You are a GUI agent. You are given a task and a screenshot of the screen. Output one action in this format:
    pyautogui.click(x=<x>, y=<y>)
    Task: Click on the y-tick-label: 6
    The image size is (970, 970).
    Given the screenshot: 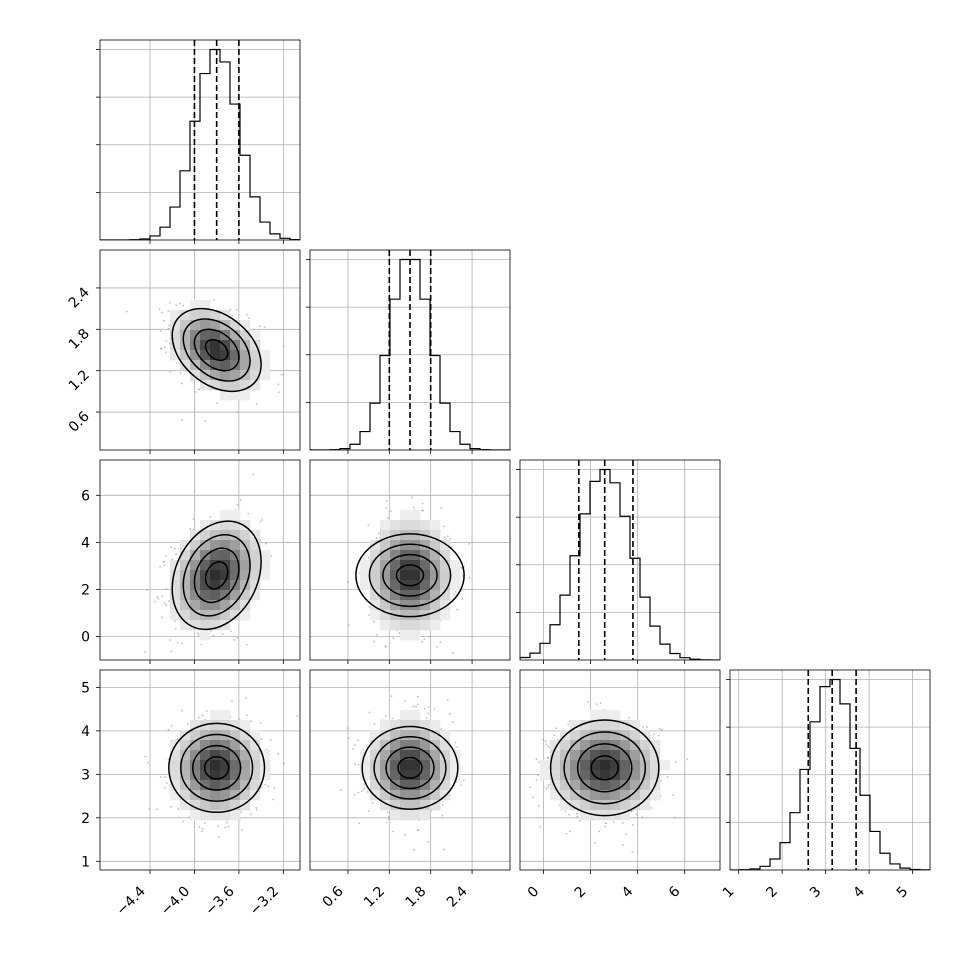 What is the action you would take?
    pyautogui.click(x=85, y=496)
    